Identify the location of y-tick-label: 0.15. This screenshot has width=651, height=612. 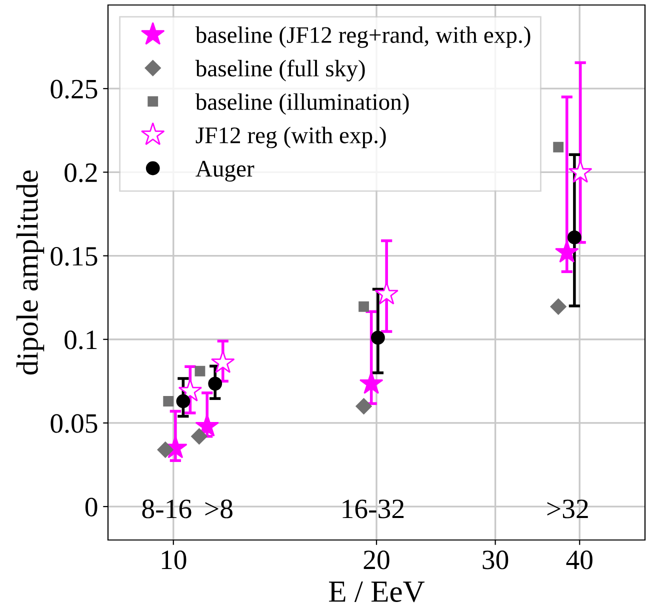
(74, 256).